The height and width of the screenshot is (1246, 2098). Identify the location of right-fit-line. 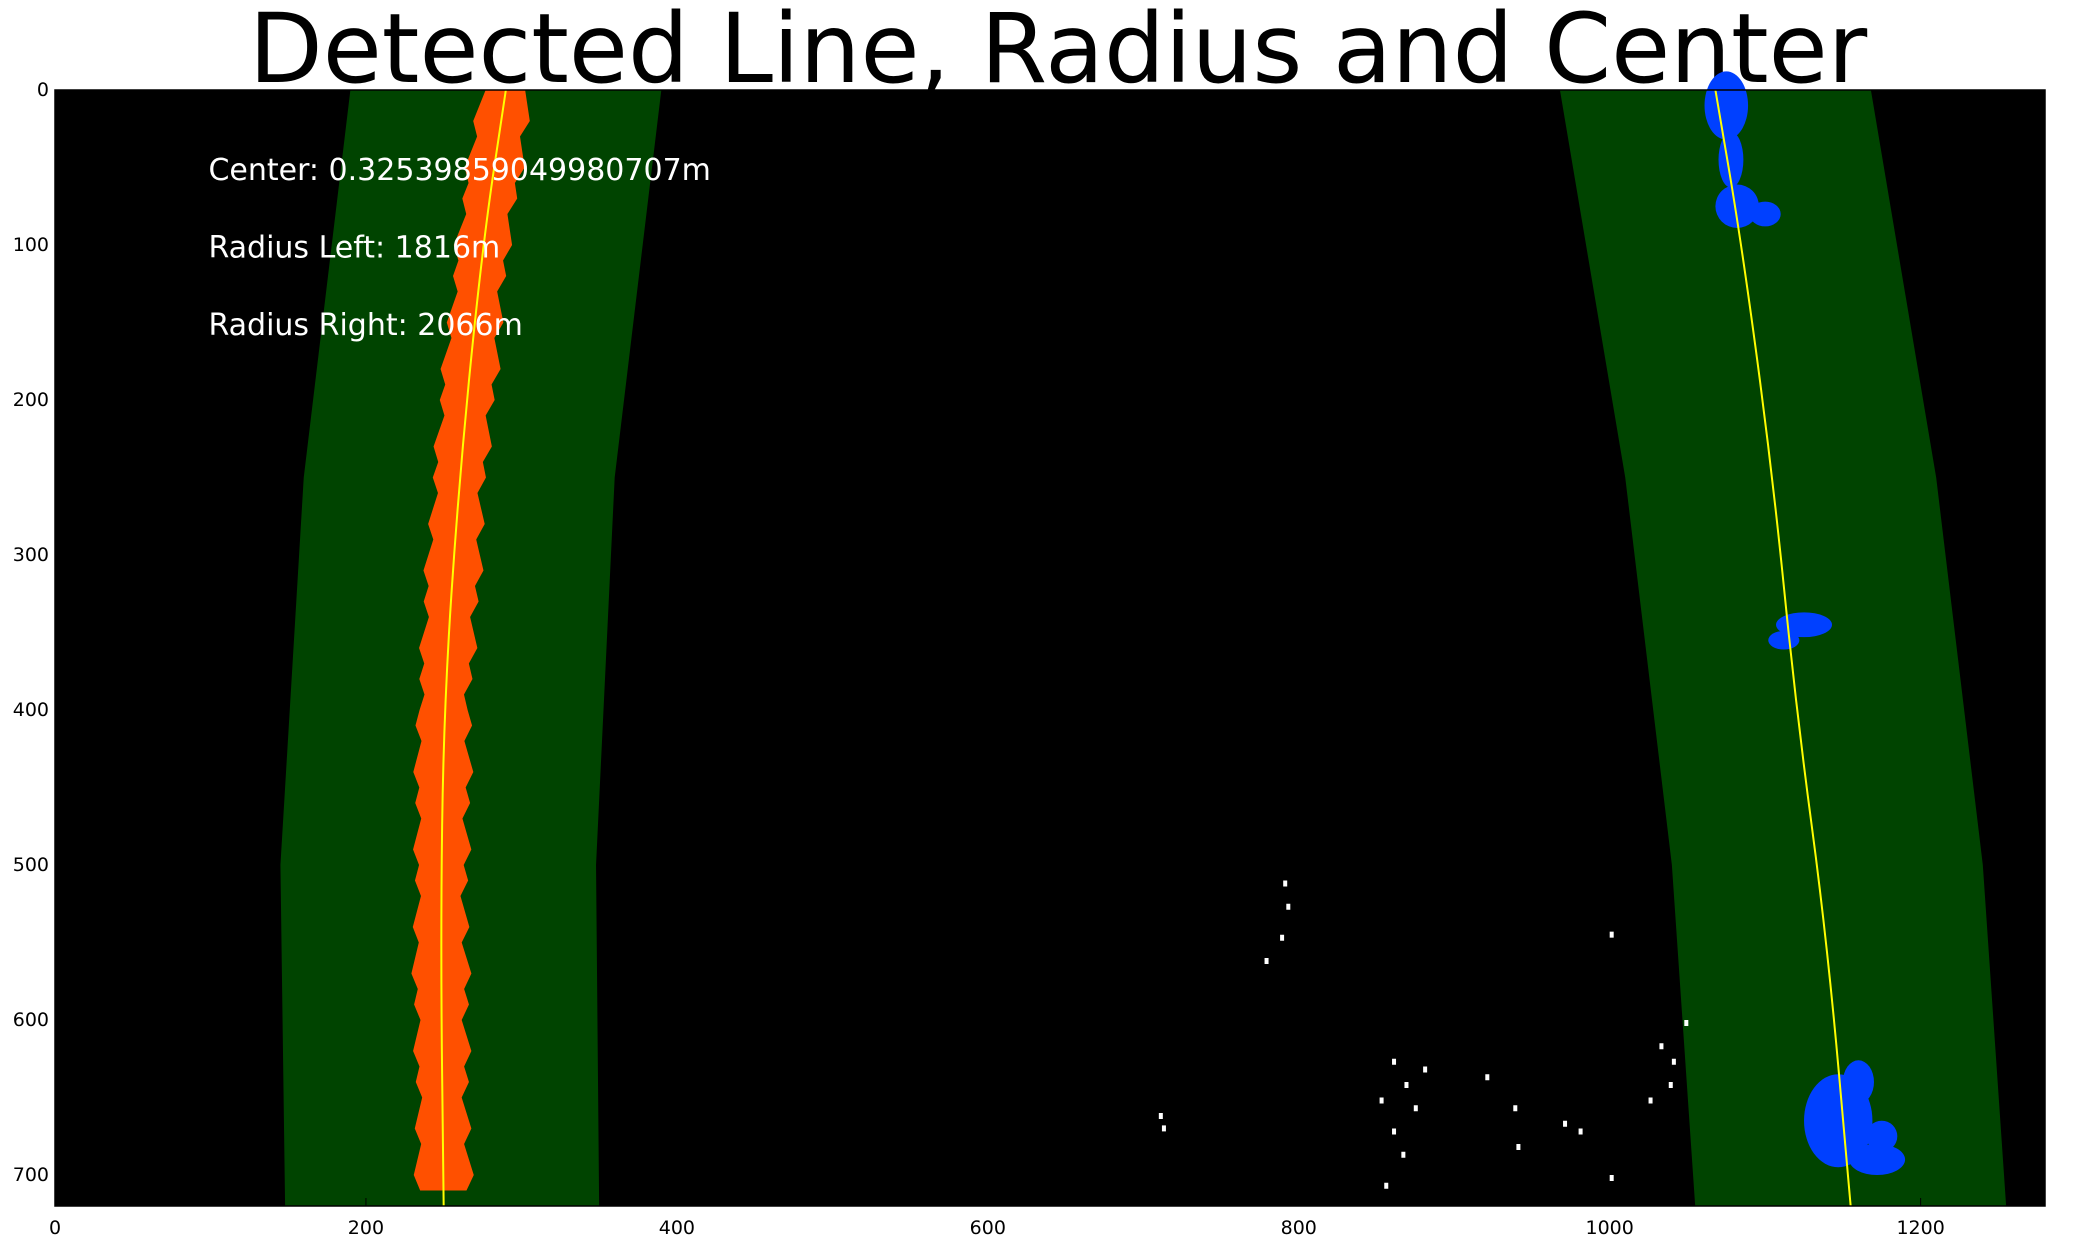
(1783, 648).